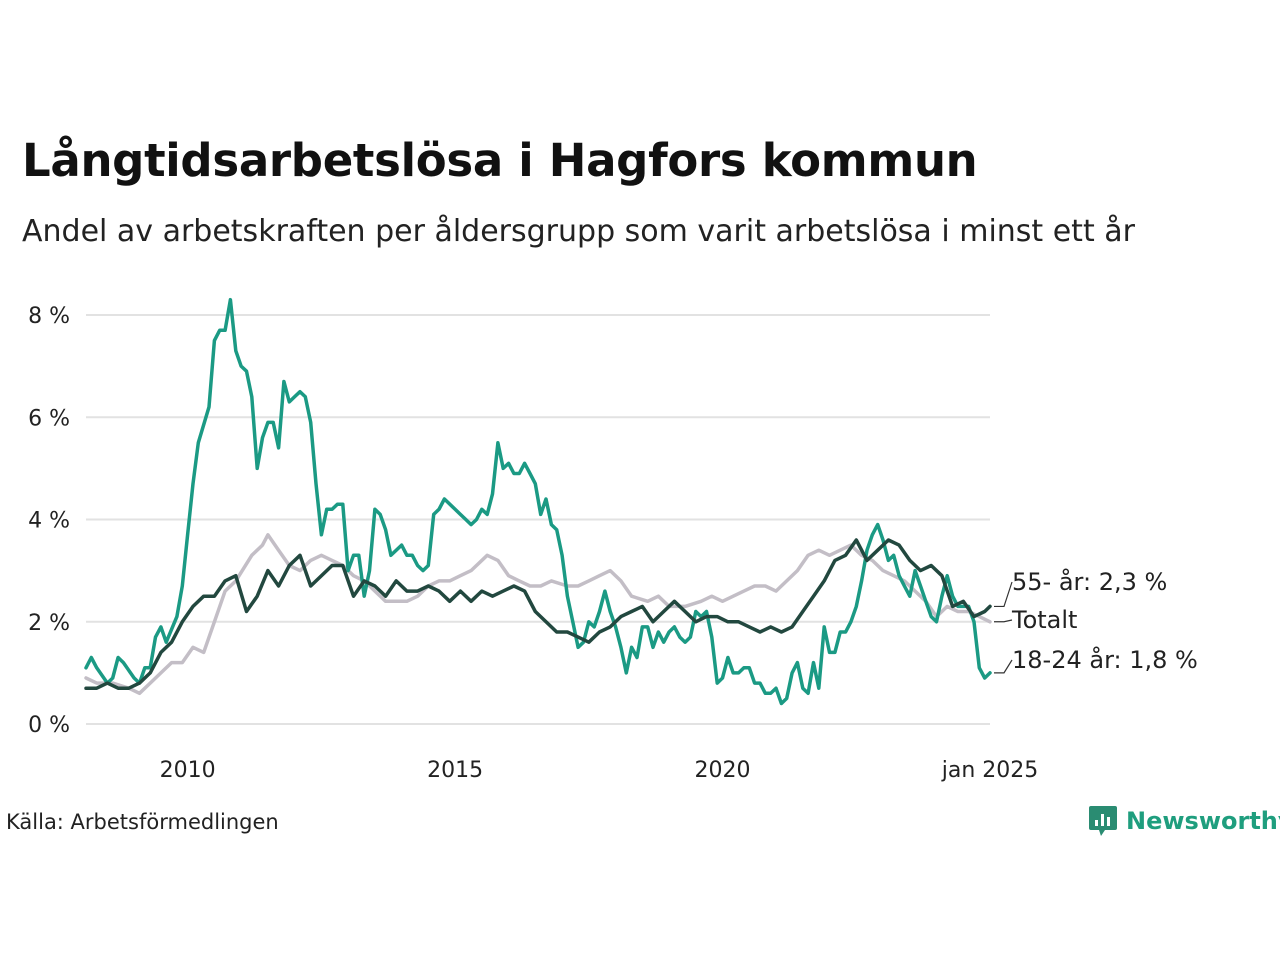  I want to click on brand-name: Newsworthy, so click(1203, 821).